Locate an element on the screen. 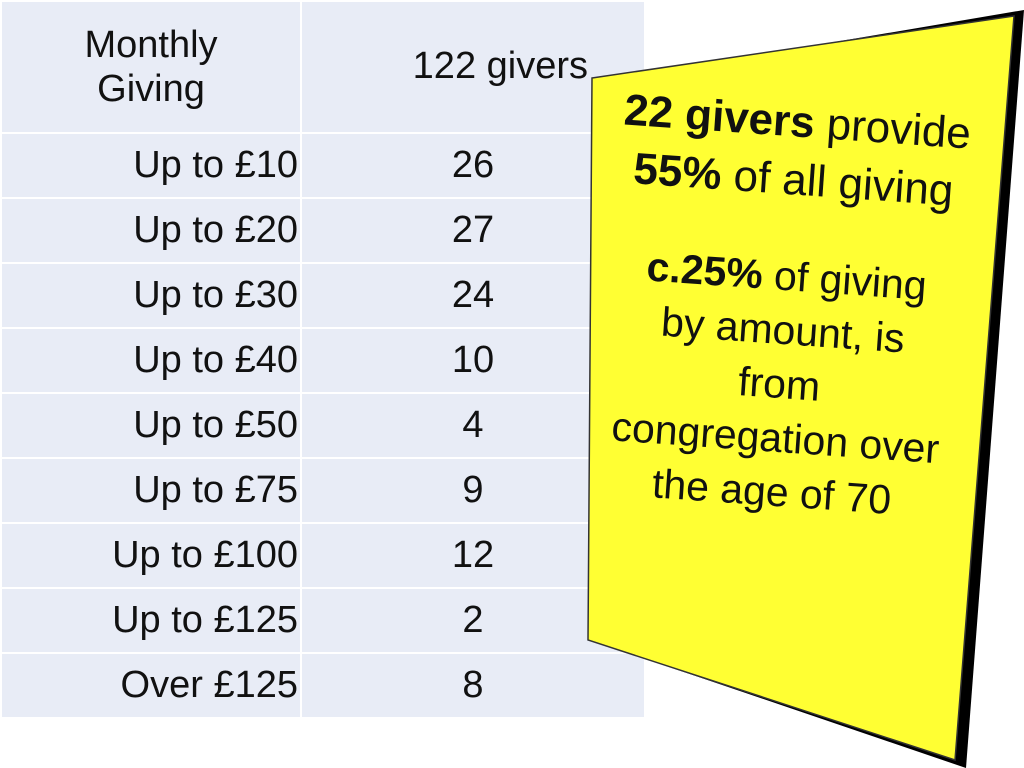 Image resolution: width=1024 pixels, height=768 pixels. row-label: Up to £125 is located at coordinates (151, 620).